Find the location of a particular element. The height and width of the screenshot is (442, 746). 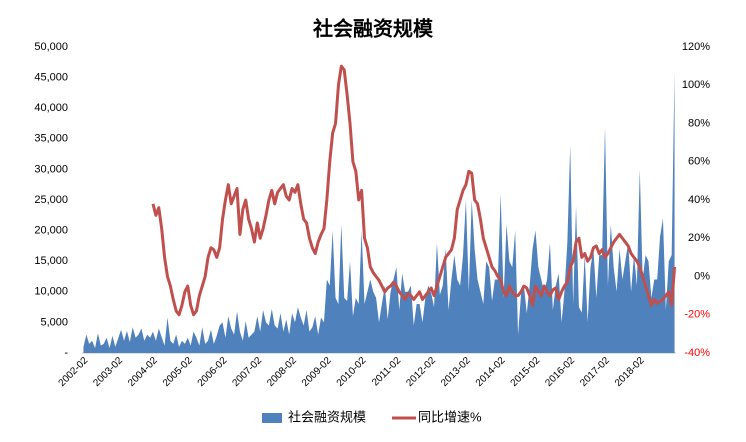

x-tick-label: 2008-02 is located at coordinates (282, 372).